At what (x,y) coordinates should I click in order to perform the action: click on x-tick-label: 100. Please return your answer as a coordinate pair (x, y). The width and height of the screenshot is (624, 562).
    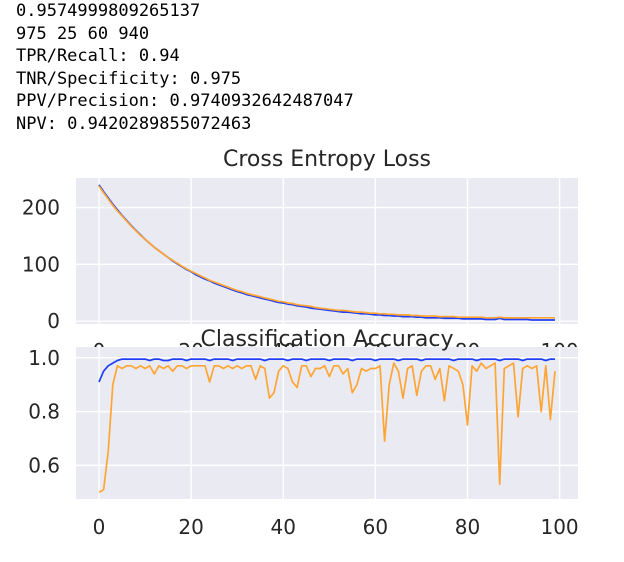
    Looking at the image, I should click on (559, 527).